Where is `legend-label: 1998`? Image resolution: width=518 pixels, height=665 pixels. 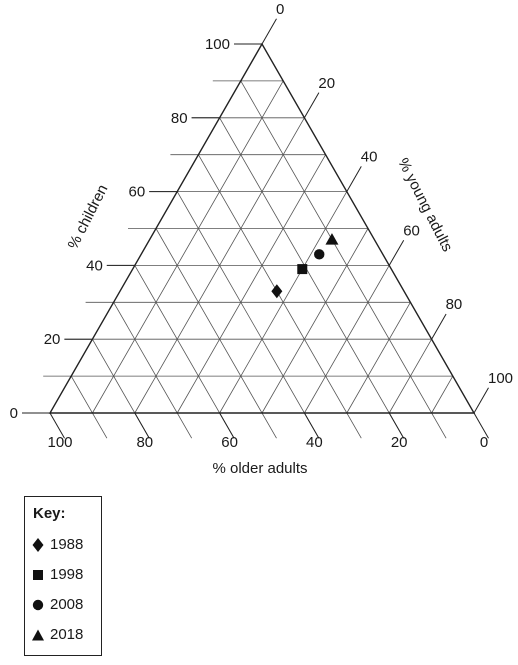
legend-label: 1998 is located at coordinates (67, 574).